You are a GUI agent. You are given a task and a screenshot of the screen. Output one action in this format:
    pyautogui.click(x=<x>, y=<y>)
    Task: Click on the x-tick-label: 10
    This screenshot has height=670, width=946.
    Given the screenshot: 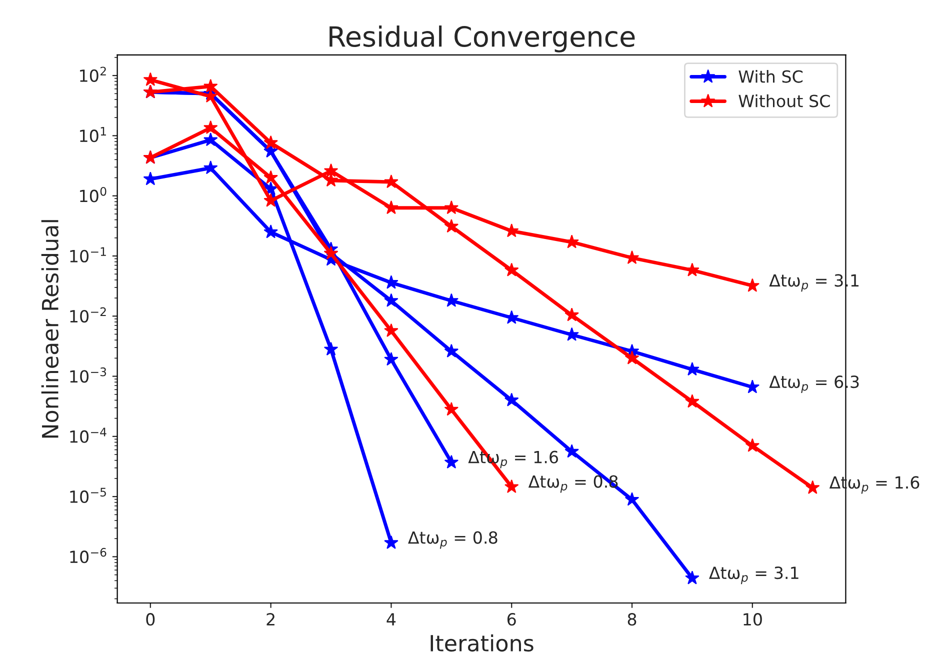 What is the action you would take?
    pyautogui.click(x=753, y=619)
    